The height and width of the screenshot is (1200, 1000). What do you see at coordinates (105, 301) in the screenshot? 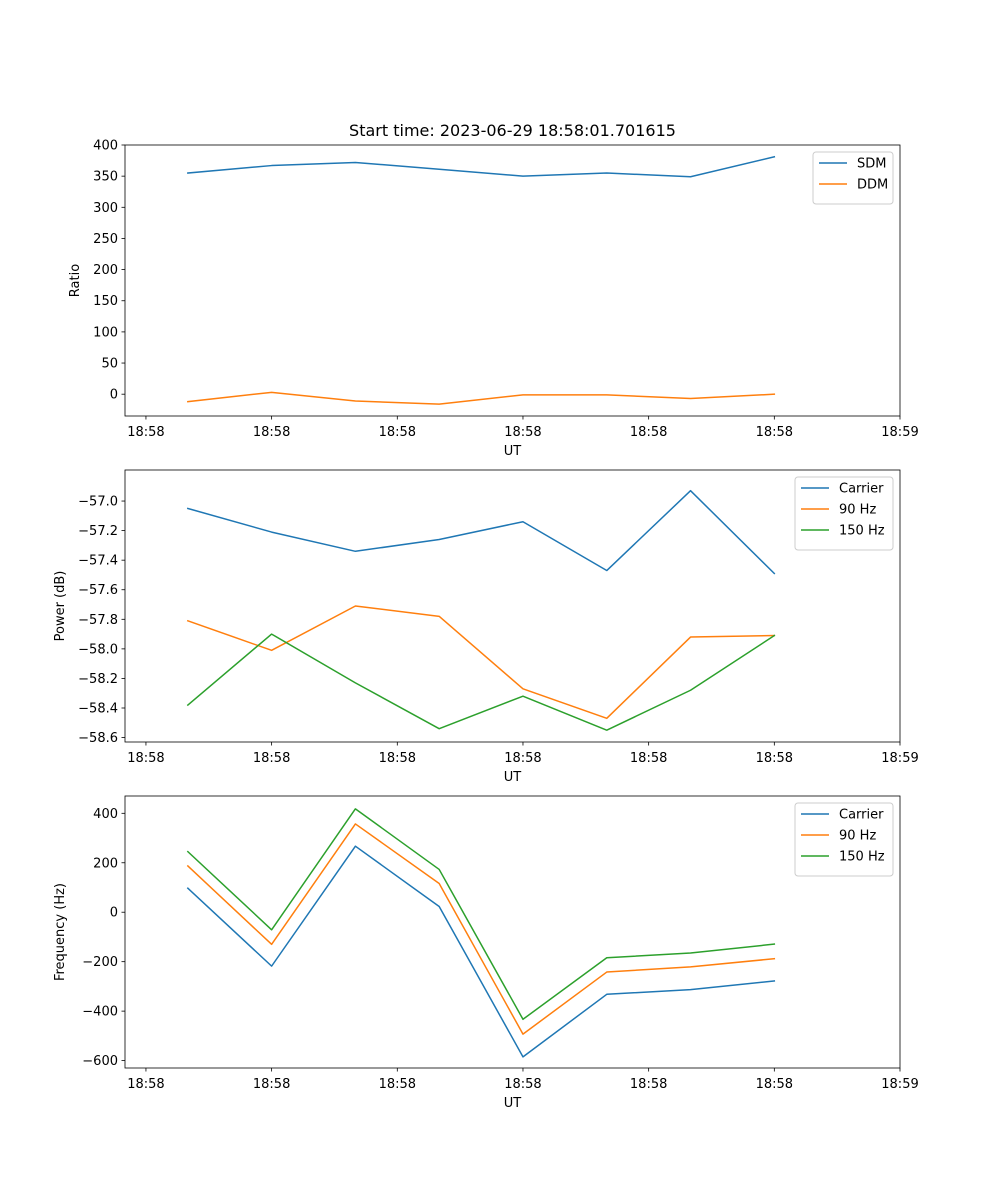
I see `y-tick-label: 150` at bounding box center [105, 301].